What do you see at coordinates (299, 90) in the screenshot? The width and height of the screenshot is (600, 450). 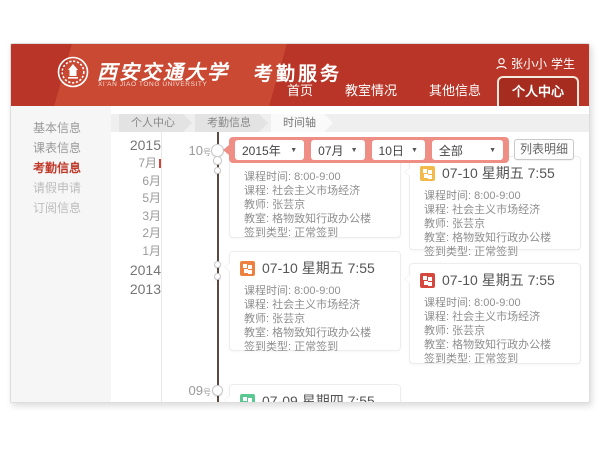 I see `nav-item-1: 首页` at bounding box center [299, 90].